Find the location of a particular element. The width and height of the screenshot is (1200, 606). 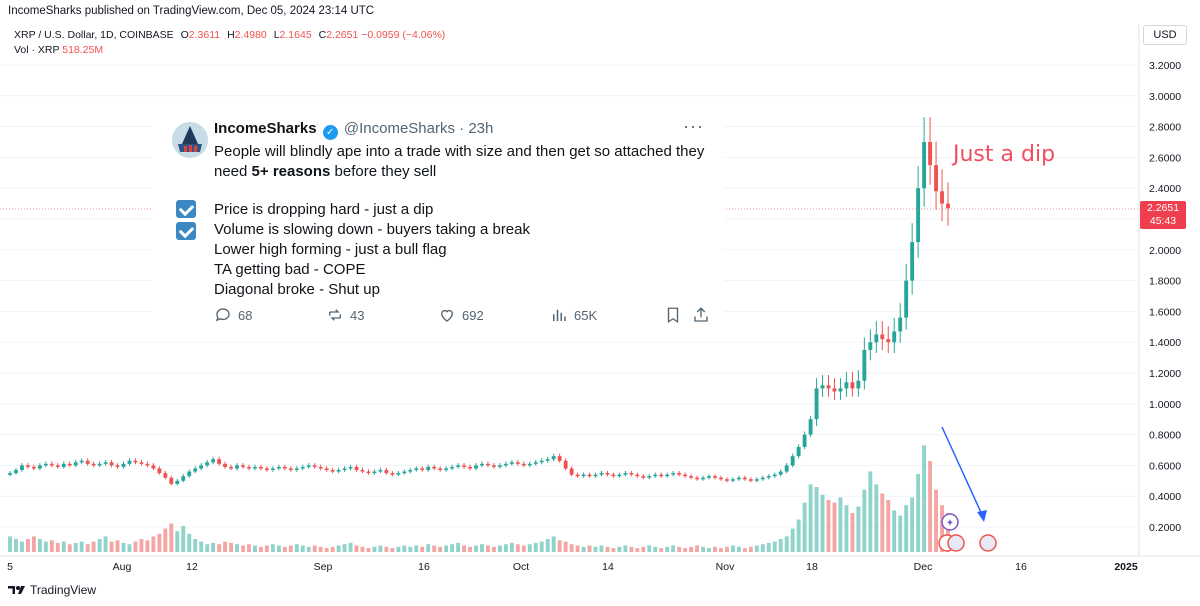

currency-button: USD is located at coordinates (1165, 35).